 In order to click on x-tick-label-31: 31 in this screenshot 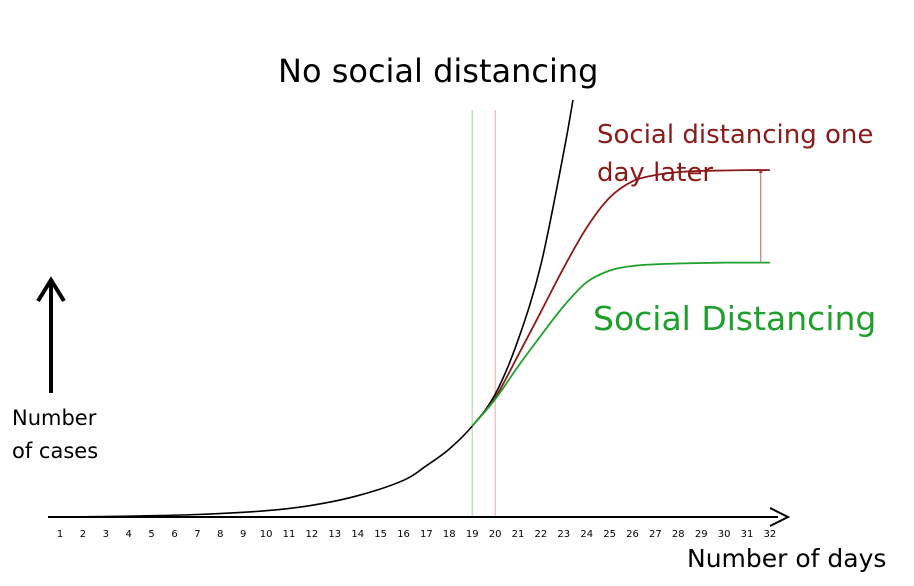, I will do `click(747, 534)`.